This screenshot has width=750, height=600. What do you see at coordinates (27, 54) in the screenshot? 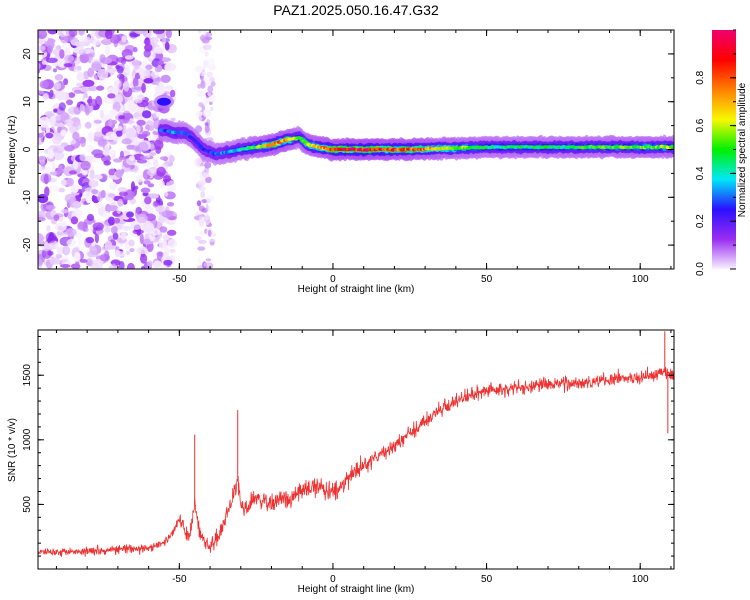
I see `y-tick-label: 20` at bounding box center [27, 54].